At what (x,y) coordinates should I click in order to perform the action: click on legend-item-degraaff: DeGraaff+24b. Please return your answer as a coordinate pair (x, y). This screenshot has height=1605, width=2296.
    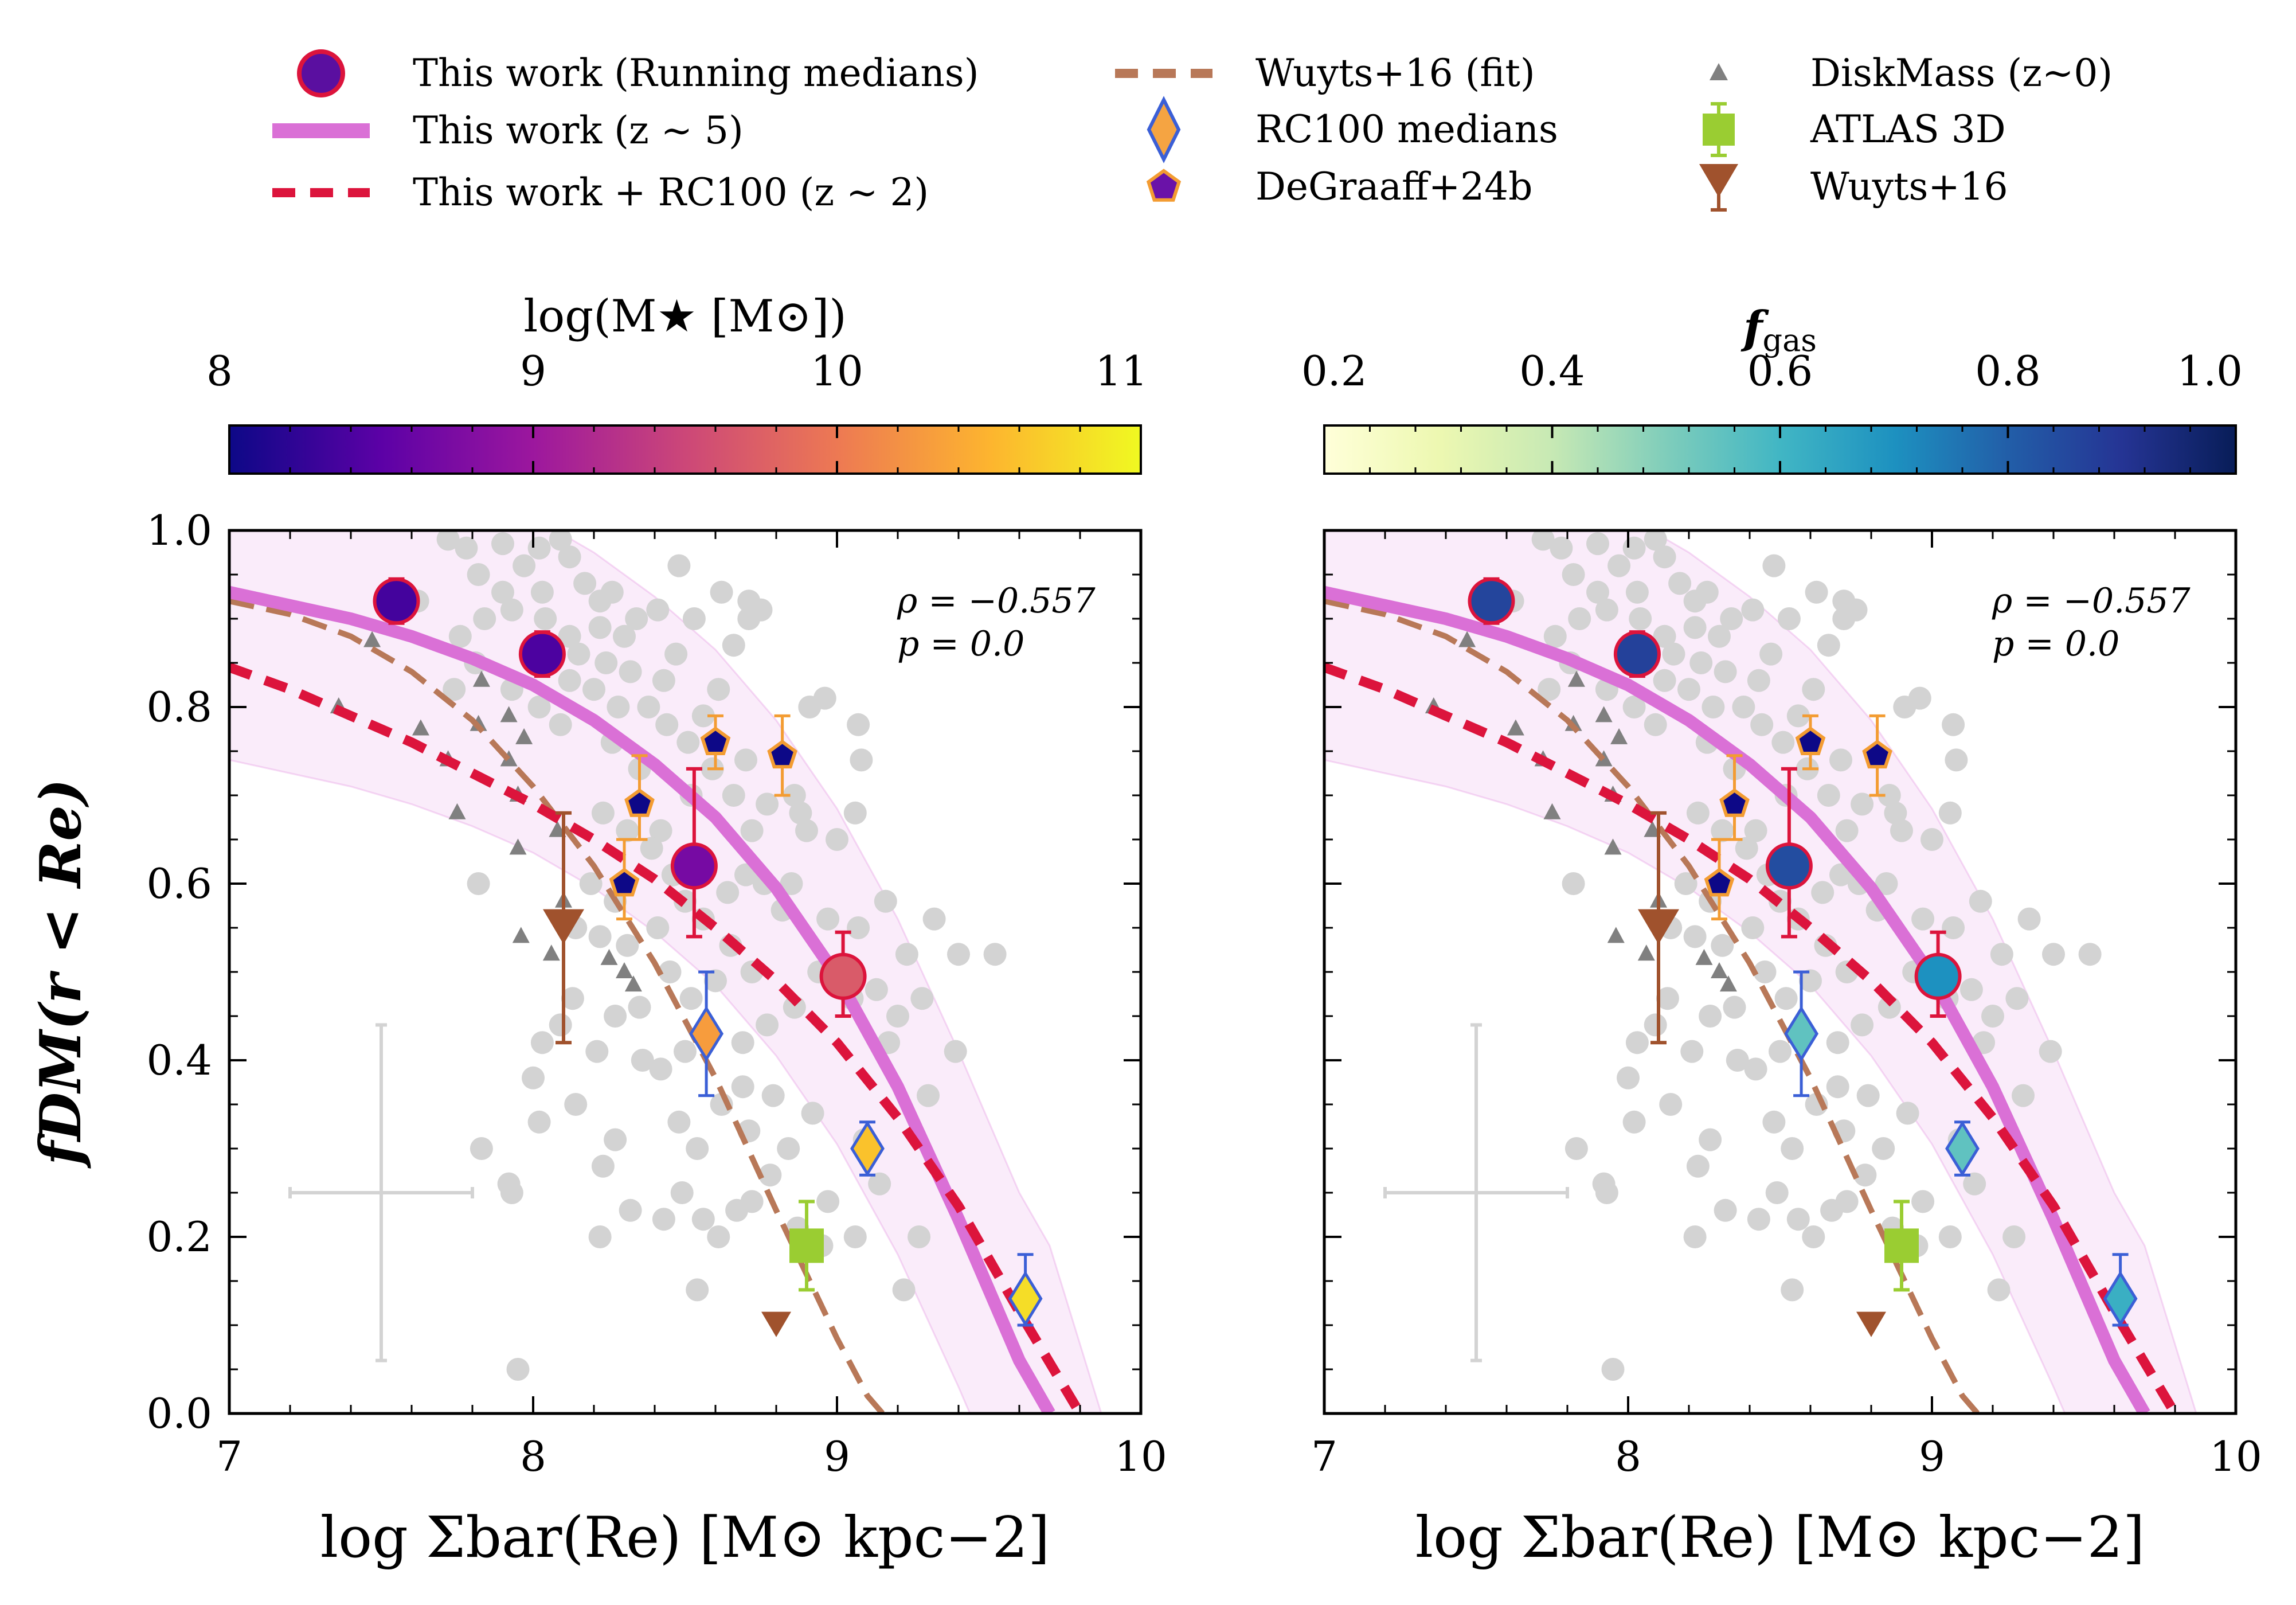
    Looking at the image, I should click on (1339, 187).